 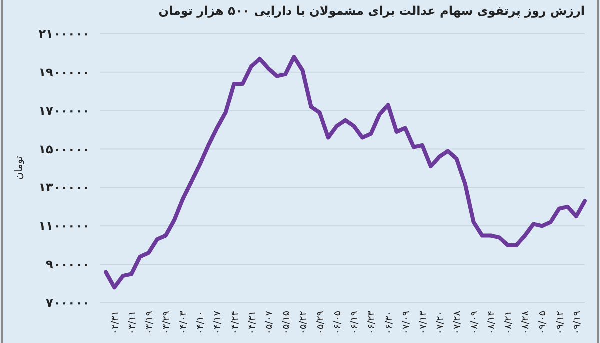 I want to click on x-tick-label: ۰۷/۲۰, so click(x=440, y=323).